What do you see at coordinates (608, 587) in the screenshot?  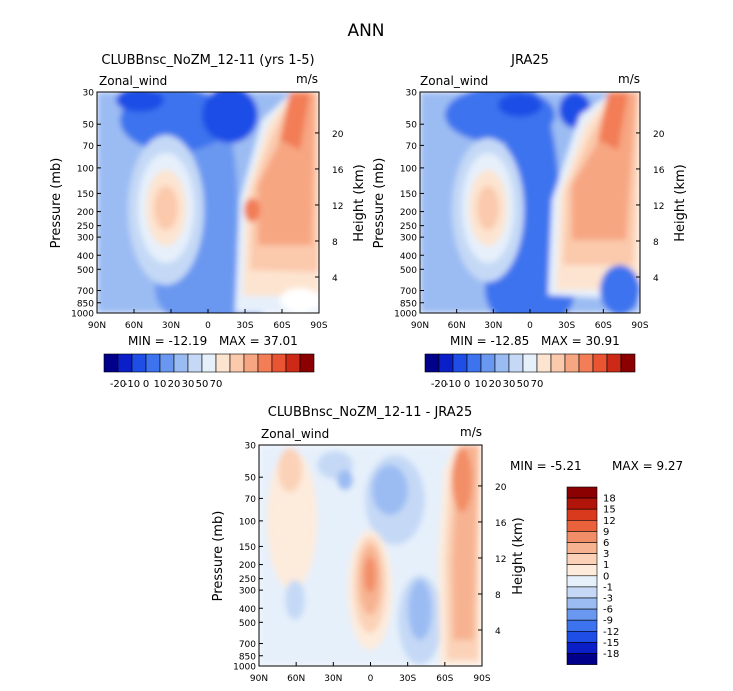 I see `colorbar-label: -1` at bounding box center [608, 587].